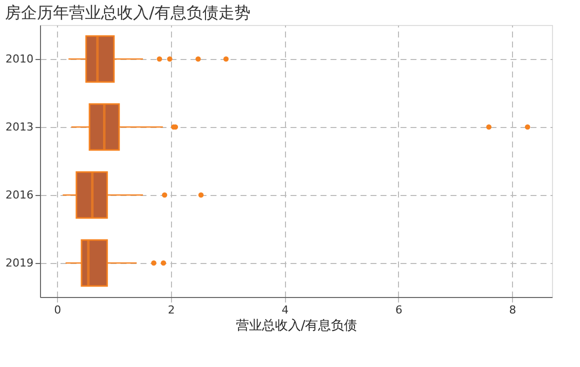 Image resolution: width=580 pixels, height=367 pixels. Describe the element at coordinates (512, 310) in the screenshot. I see `x-tick-label: 8` at that location.